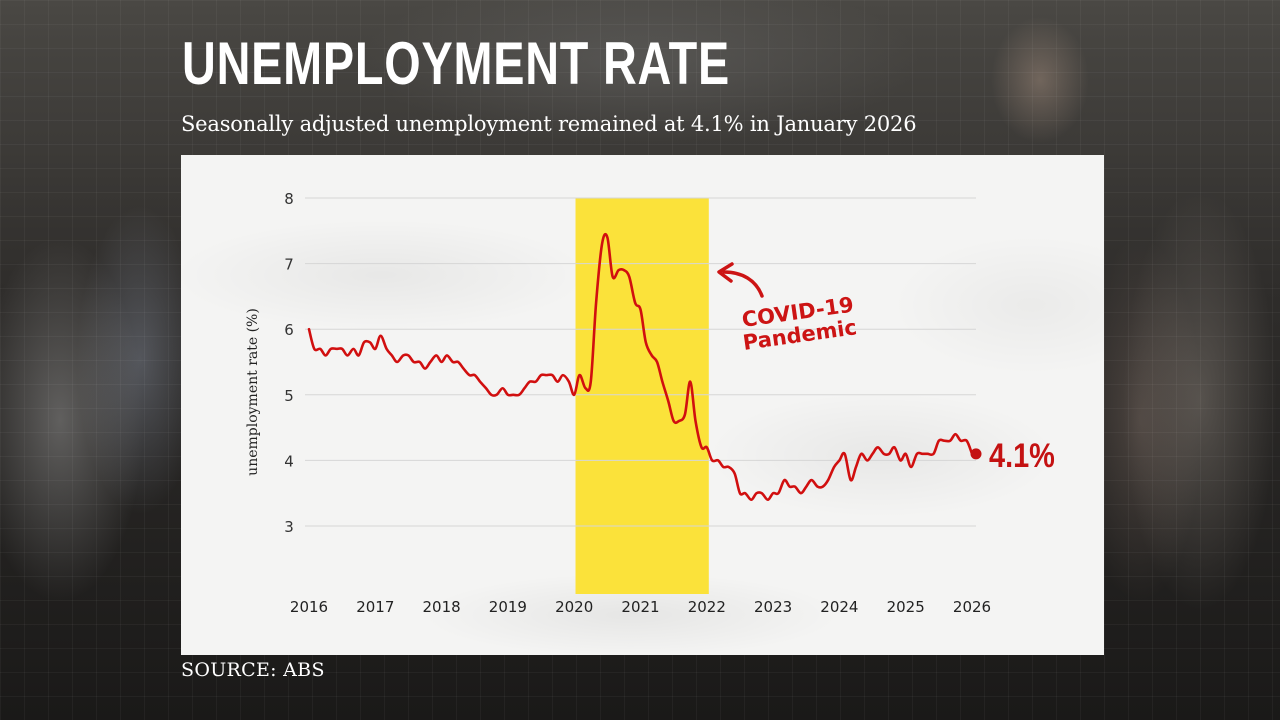 This screenshot has width=1280, height=720. I want to click on chart-title: UNEMPLOYMENT RATE, so click(456, 63).